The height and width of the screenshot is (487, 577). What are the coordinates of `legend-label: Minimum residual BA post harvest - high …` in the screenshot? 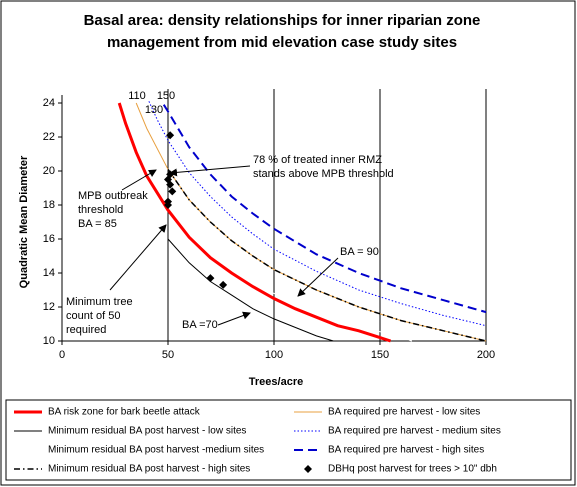 It's located at (149, 469).